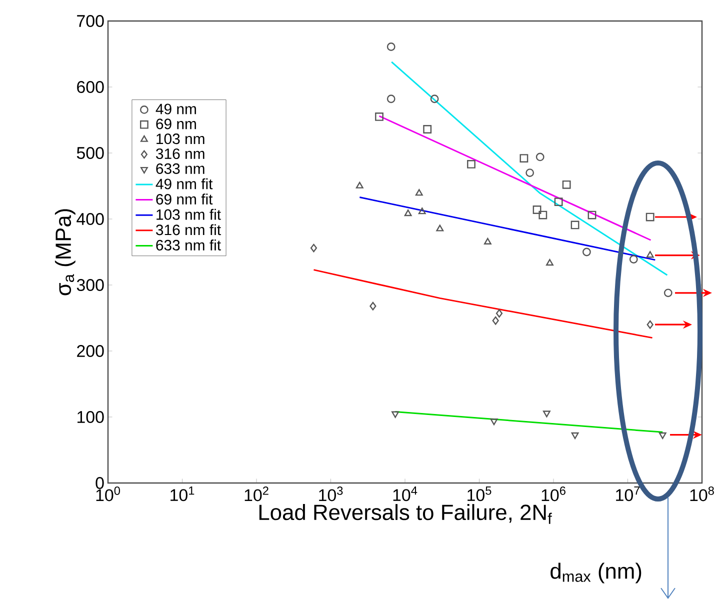 The width and height of the screenshot is (721, 601). What do you see at coordinates (188, 230) in the screenshot?
I see `legend-label: 316 nm fit` at bounding box center [188, 230].